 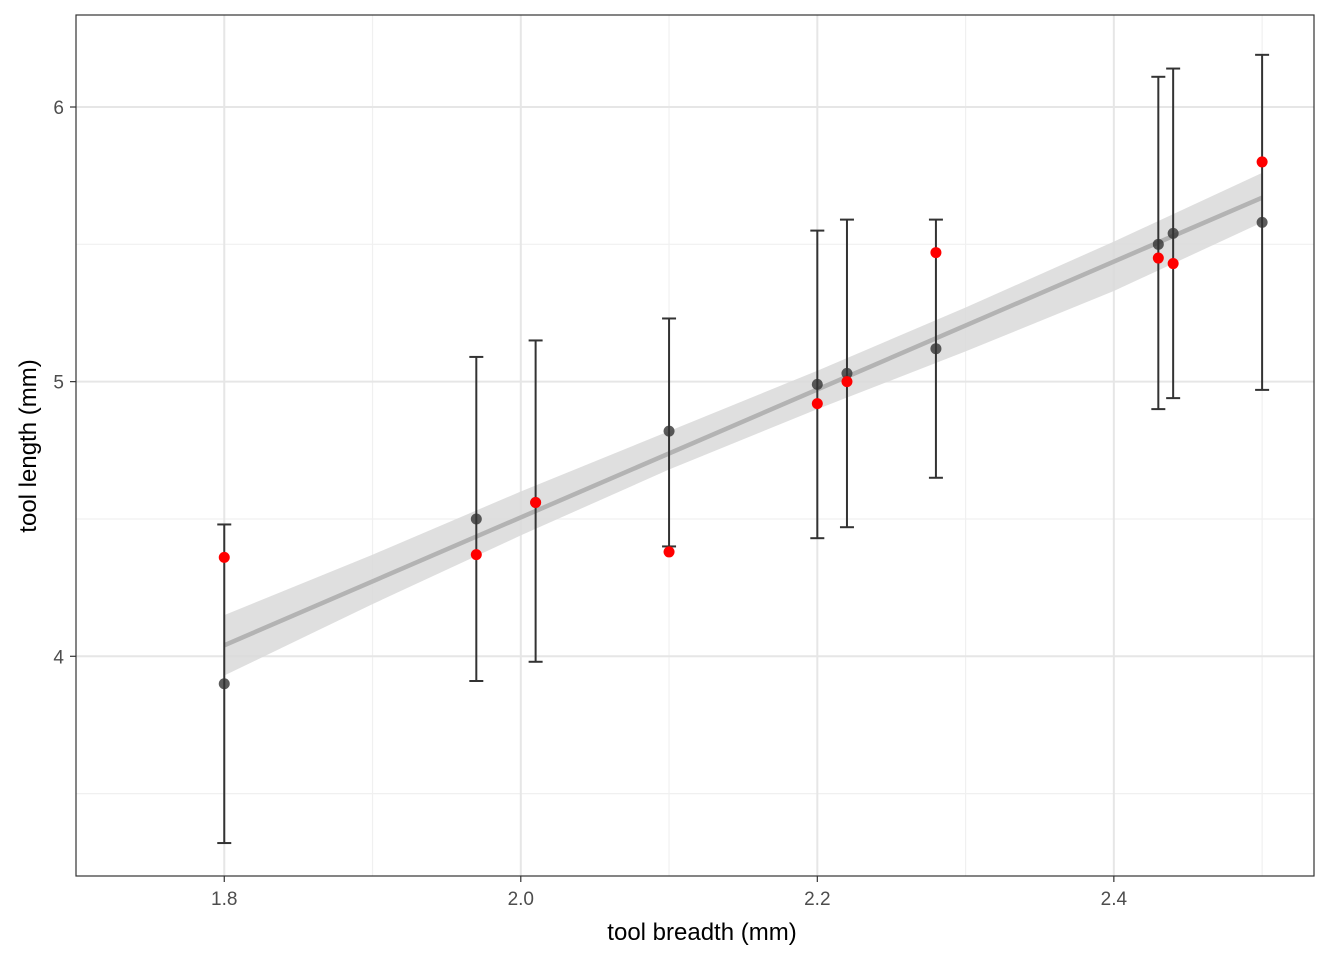 I want to click on x-axis-title: tool breadth (mm), so click(x=701, y=932).